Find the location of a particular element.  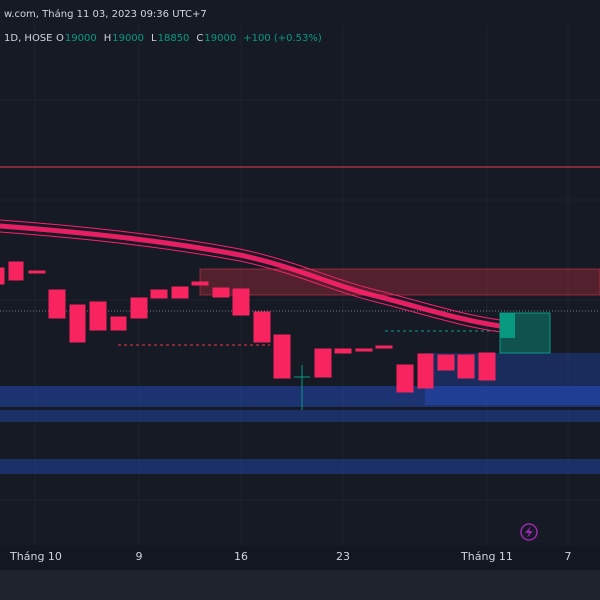

x-label: 23 is located at coordinates (343, 556).